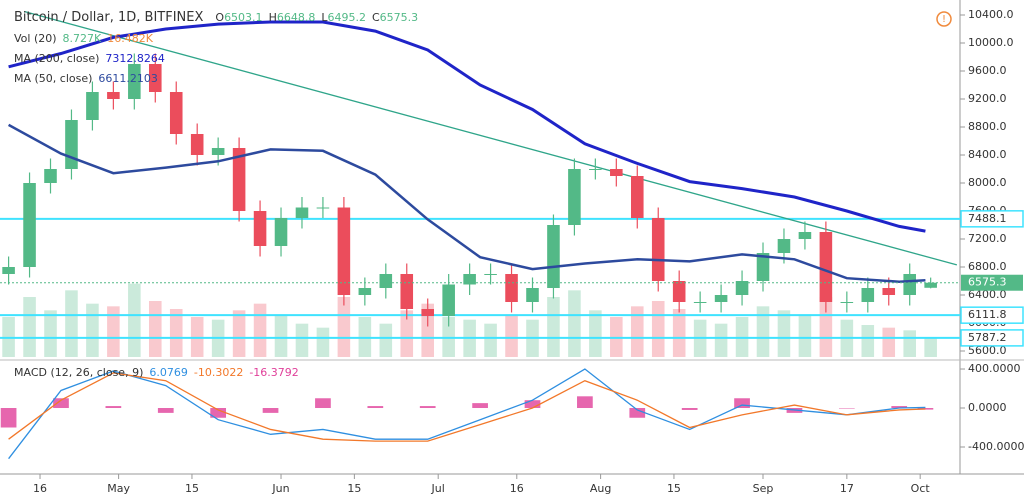 This screenshot has width=1024, height=501. I want to click on ohlc-value: 6503.1, so click(243, 17).